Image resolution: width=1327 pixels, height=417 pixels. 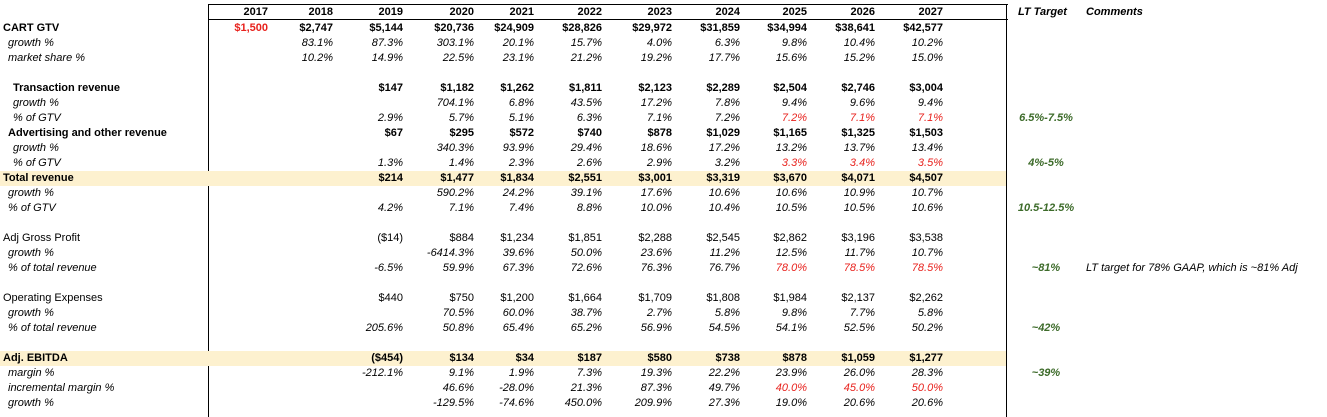 I want to click on value-cell: 20.6%, so click(x=859, y=403).